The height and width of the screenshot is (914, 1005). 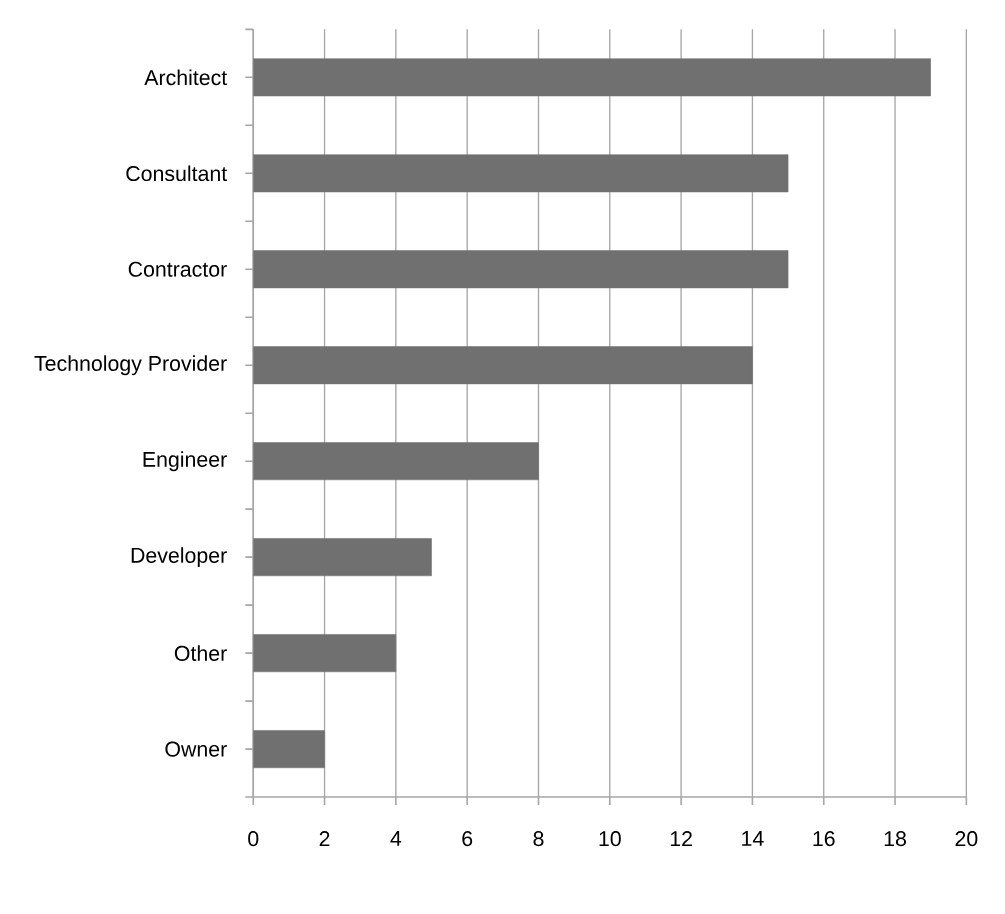 I want to click on x-tick-label: 10, so click(x=610, y=838).